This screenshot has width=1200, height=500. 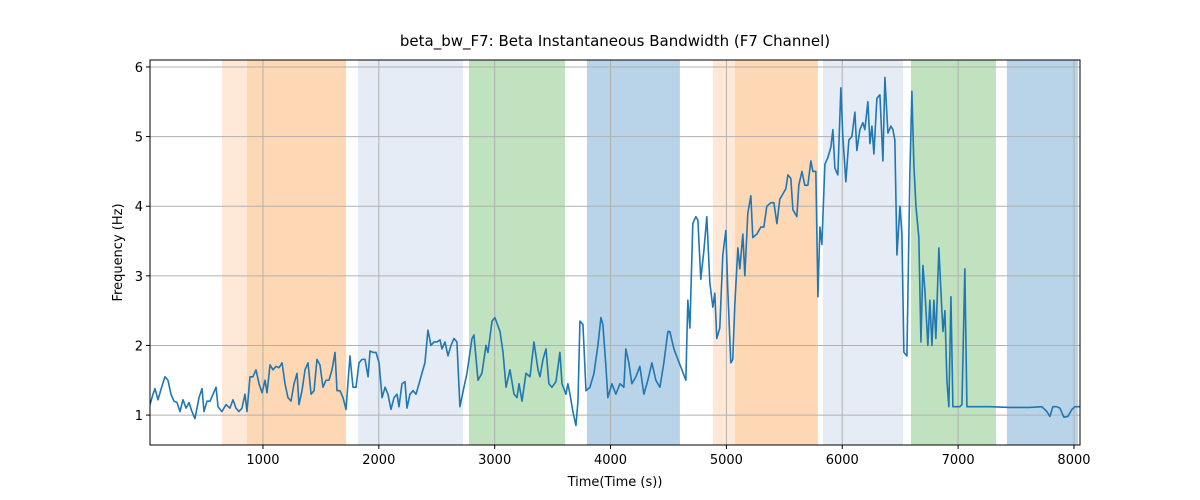 What do you see at coordinates (842, 460) in the screenshot?
I see `x-tick-label: 6000` at bounding box center [842, 460].